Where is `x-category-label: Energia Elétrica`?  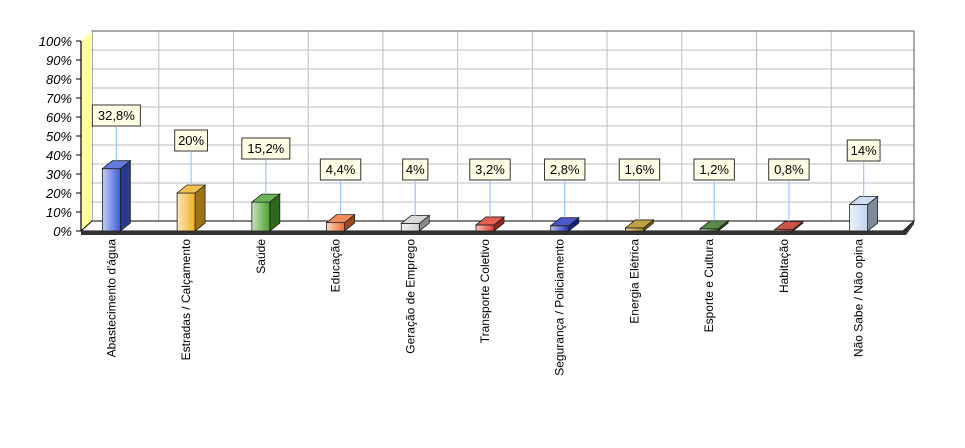 x-category-label: Energia Elétrica is located at coordinates (634, 281).